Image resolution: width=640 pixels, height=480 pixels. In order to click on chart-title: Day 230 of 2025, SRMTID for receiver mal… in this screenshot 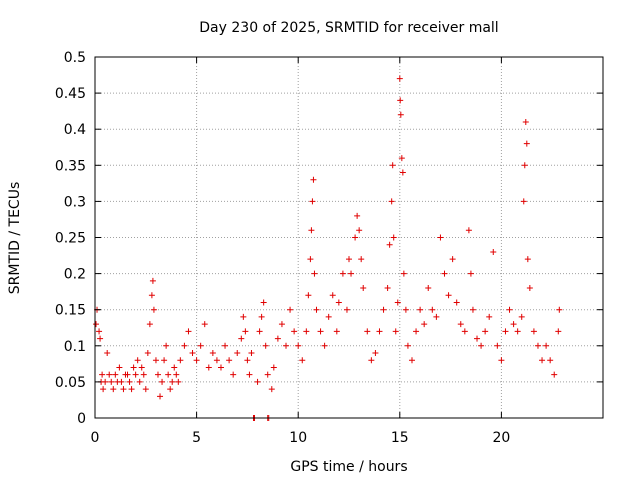, I will do `click(348, 28)`.